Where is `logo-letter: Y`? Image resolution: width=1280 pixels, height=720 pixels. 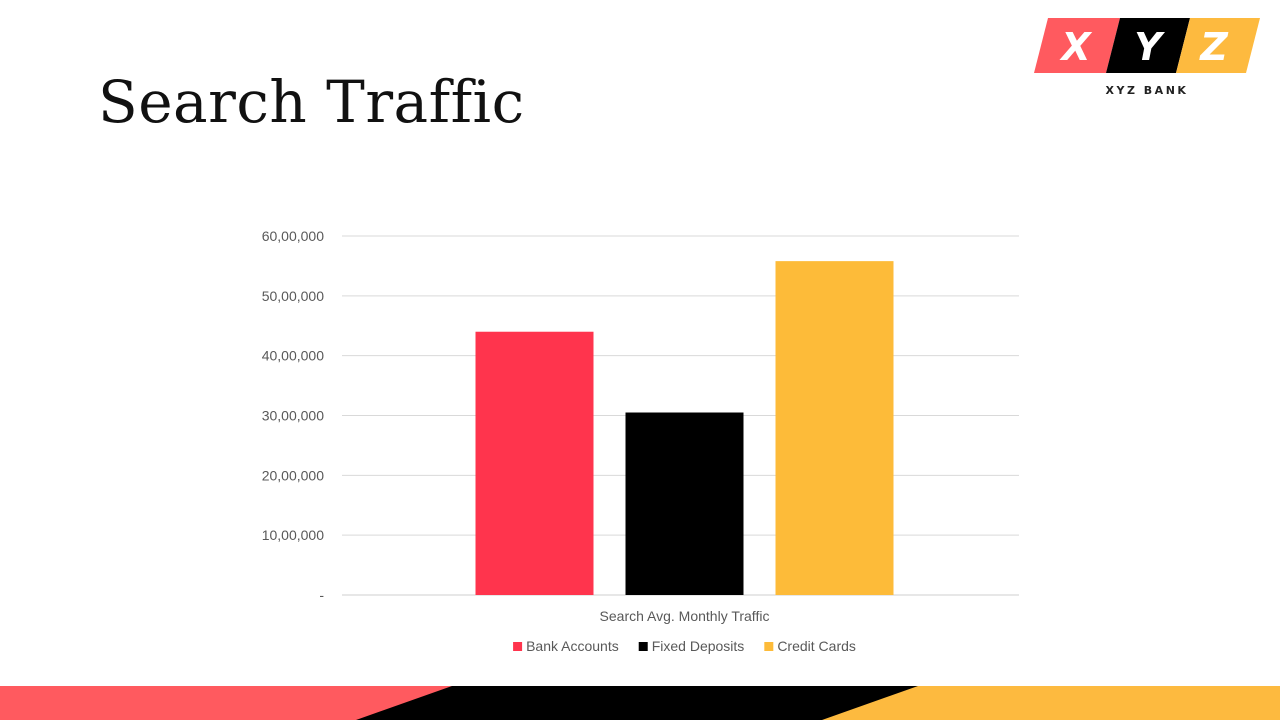
logo-letter: Y is located at coordinates (1149, 47).